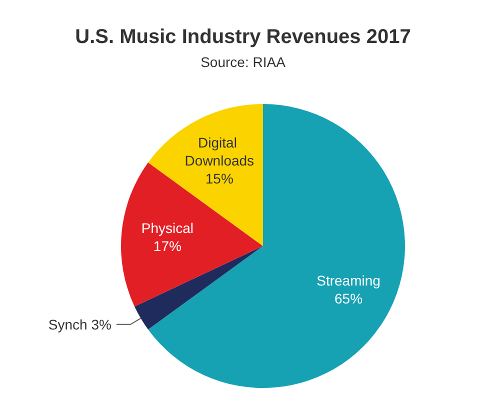  I want to click on data-label: 15%, so click(219, 178).